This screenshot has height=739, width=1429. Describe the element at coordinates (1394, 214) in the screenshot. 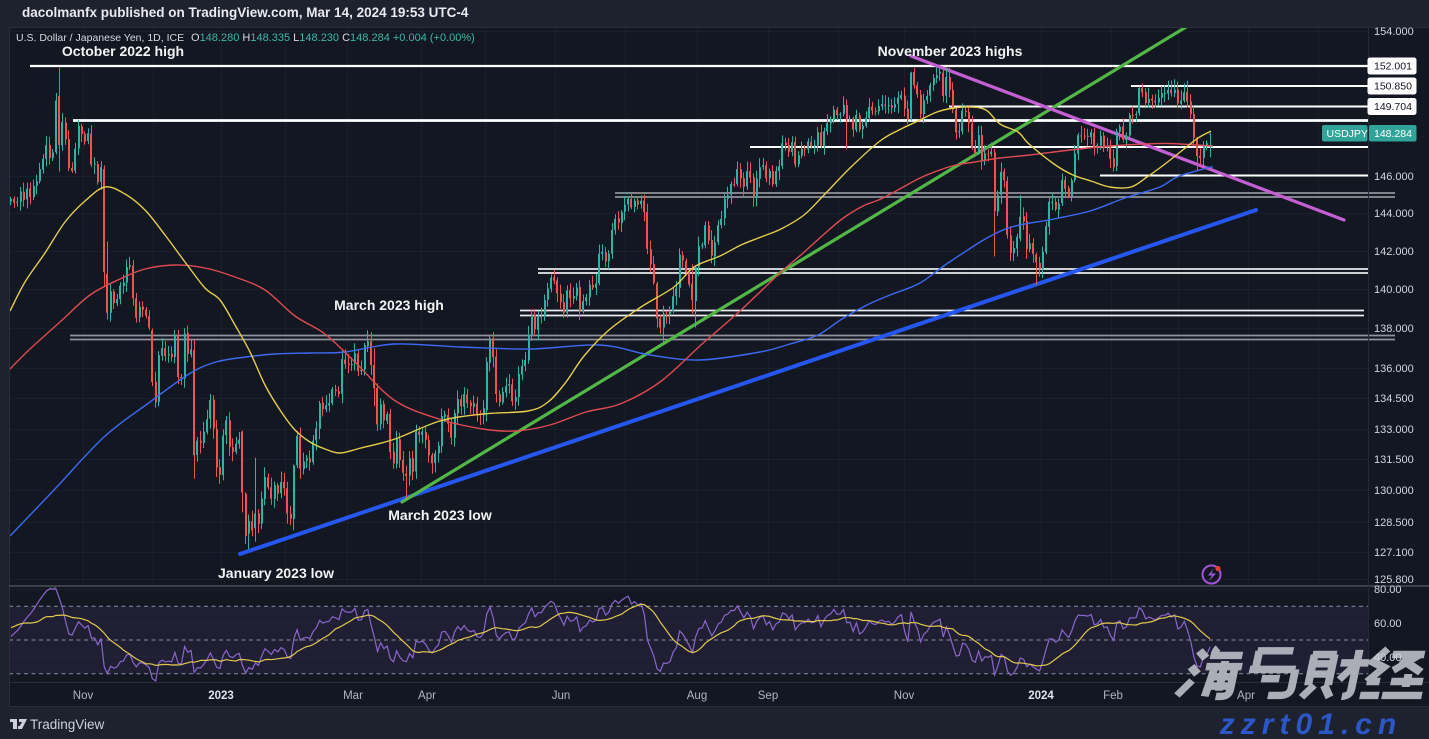

I see `svg-text: 144.000` at that location.